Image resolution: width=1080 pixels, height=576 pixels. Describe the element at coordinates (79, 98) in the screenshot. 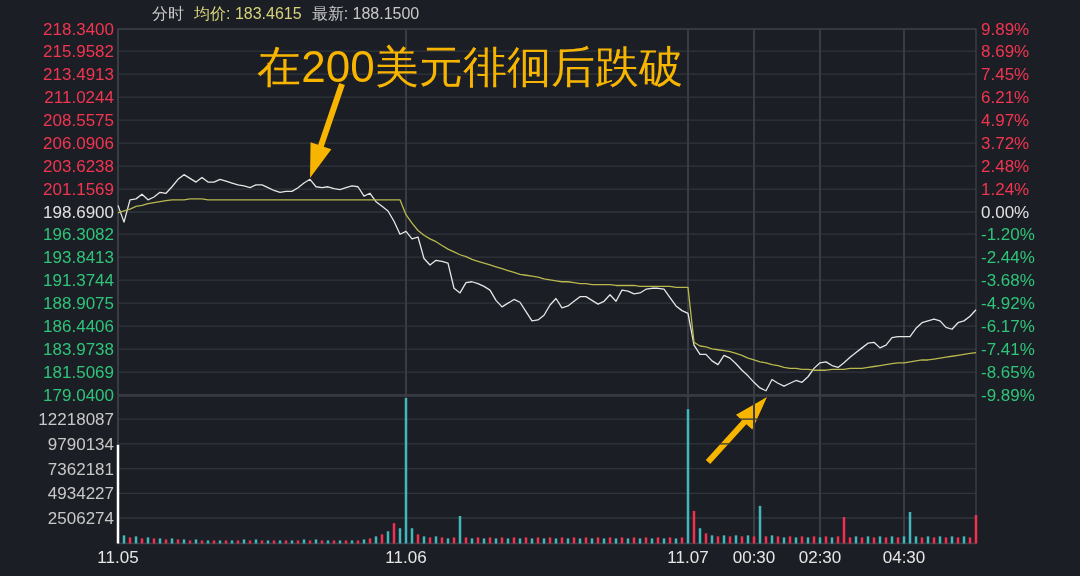

I see `y-tick-label: 211.0244` at that location.